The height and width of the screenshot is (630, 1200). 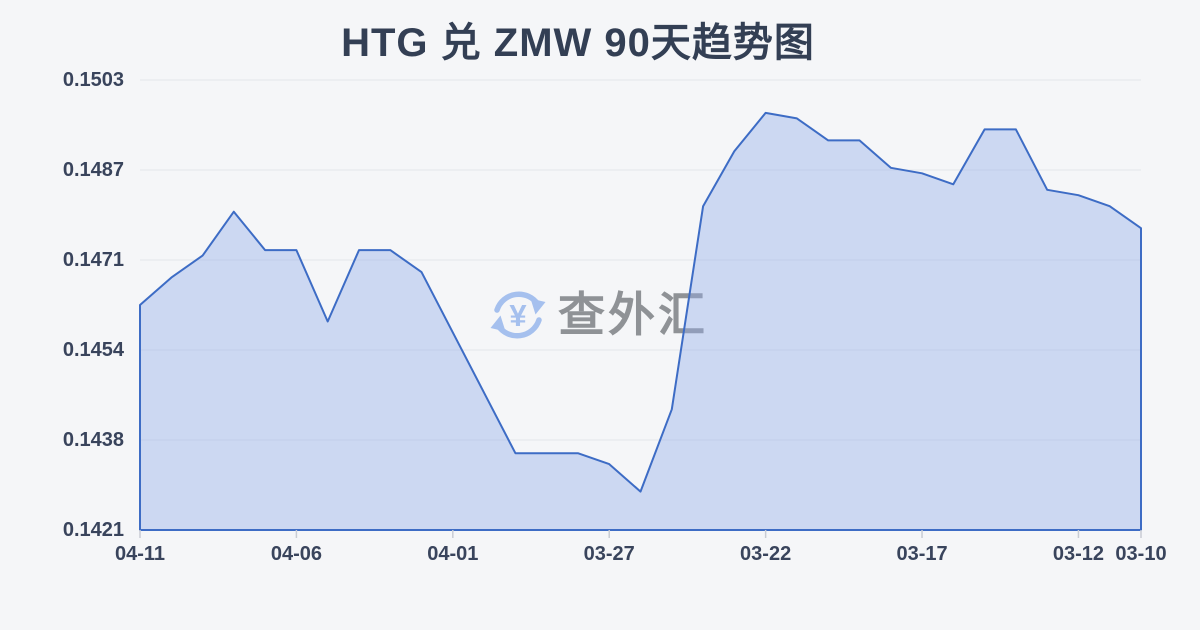 I want to click on currency-exchange-refresh-icon: ¥, so click(x=518, y=315).